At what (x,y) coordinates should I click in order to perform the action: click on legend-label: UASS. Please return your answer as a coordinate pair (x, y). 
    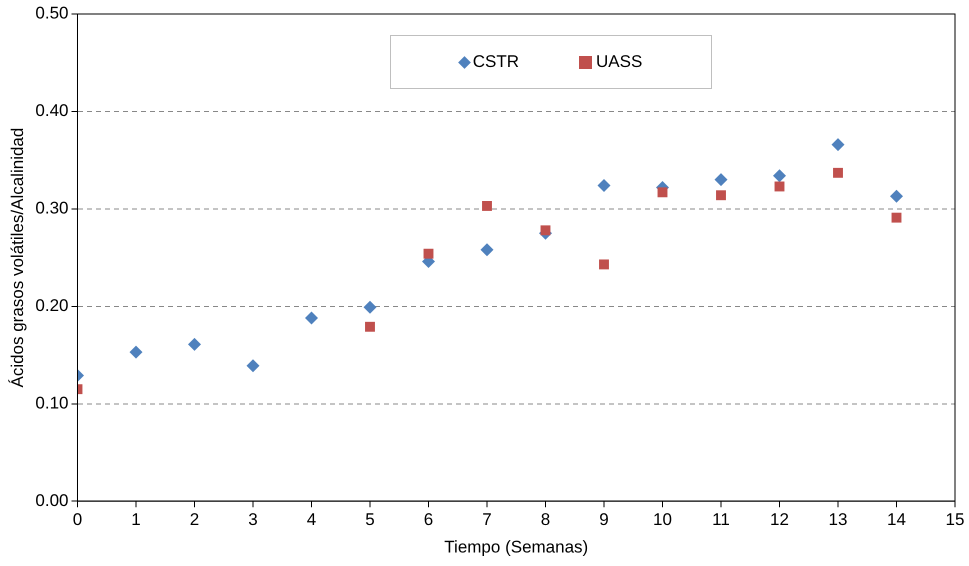
    Looking at the image, I should click on (619, 62).